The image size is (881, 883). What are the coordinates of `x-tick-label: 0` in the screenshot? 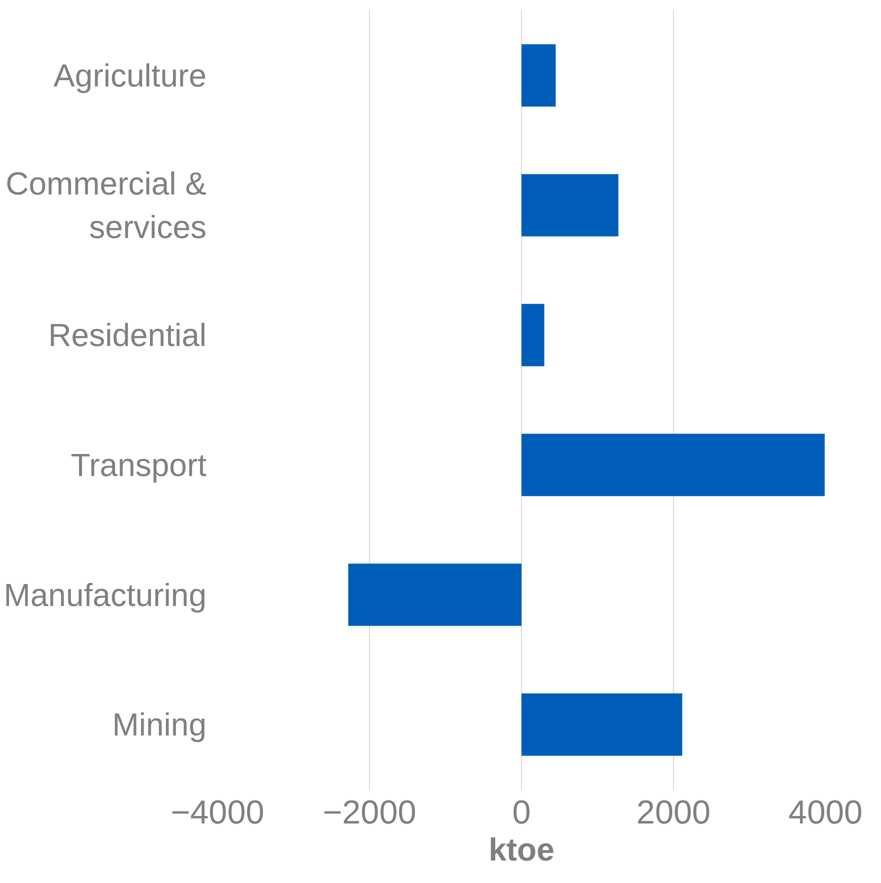 It's located at (521, 813).